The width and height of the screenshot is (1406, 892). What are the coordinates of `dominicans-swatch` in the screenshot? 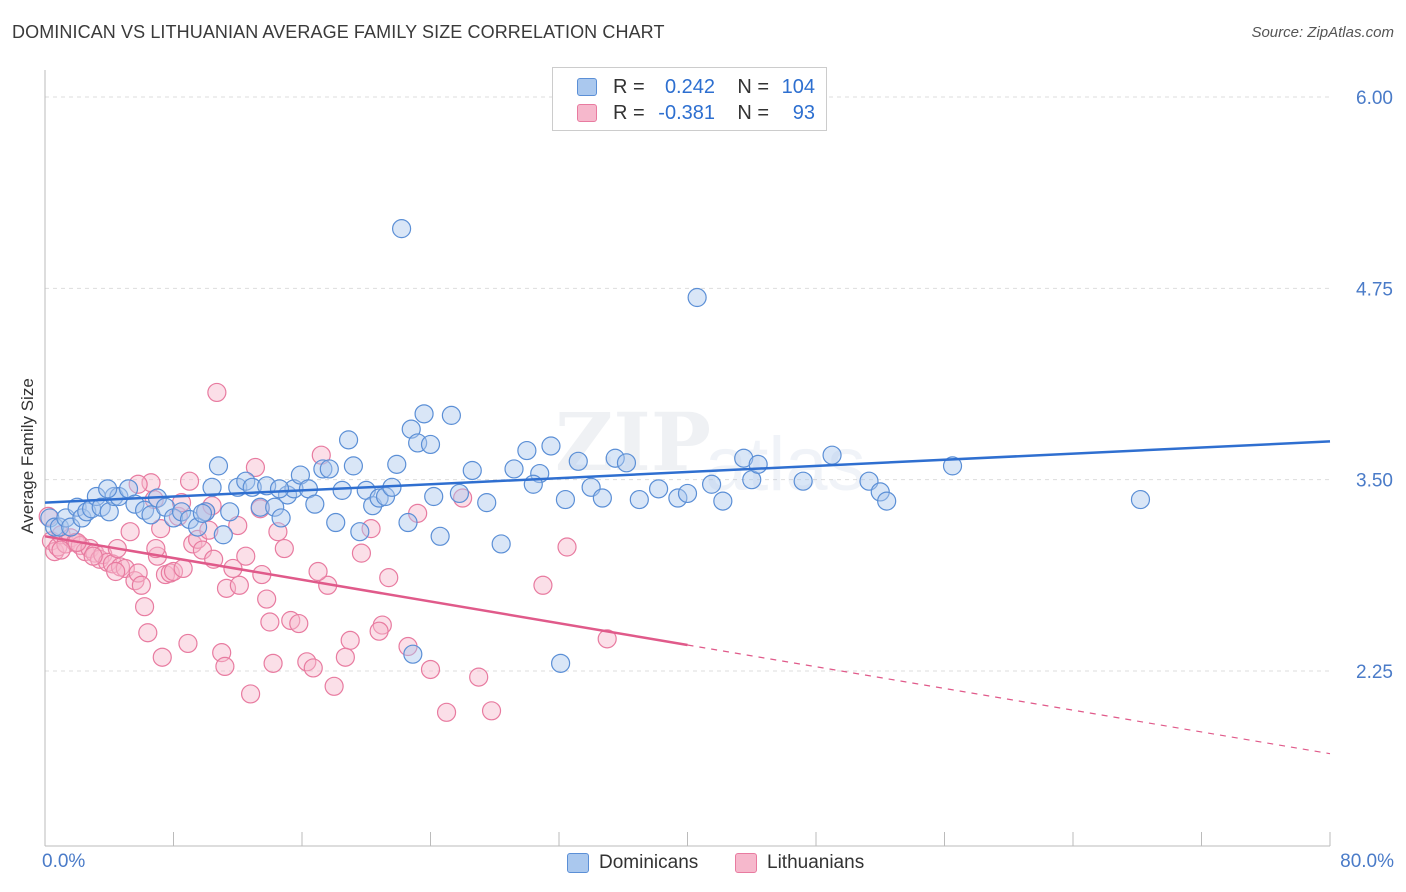 It's located at (587, 87).